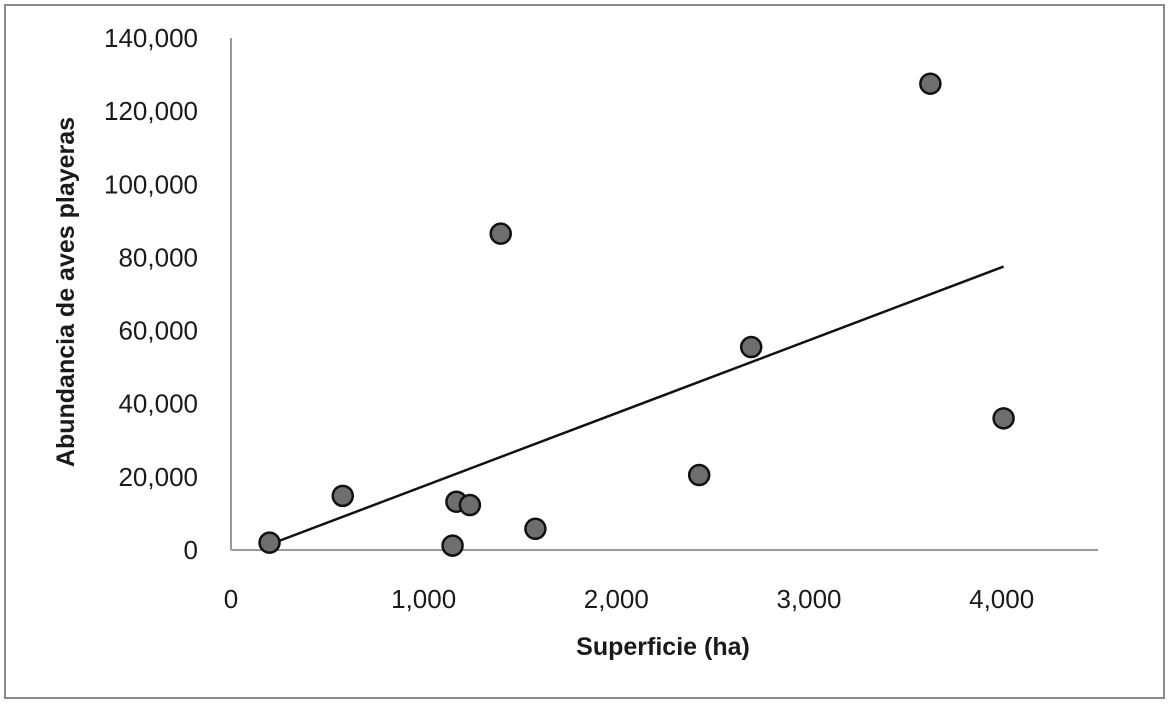 This screenshot has height=704, width=1171. Describe the element at coordinates (231, 599) in the screenshot. I see `x-tick-label: 0` at that location.